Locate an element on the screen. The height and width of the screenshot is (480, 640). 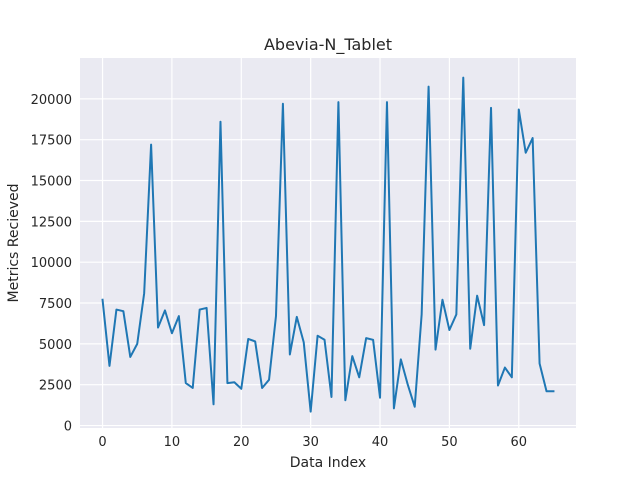
y-tick-label: 0 is located at coordinates (68, 427).